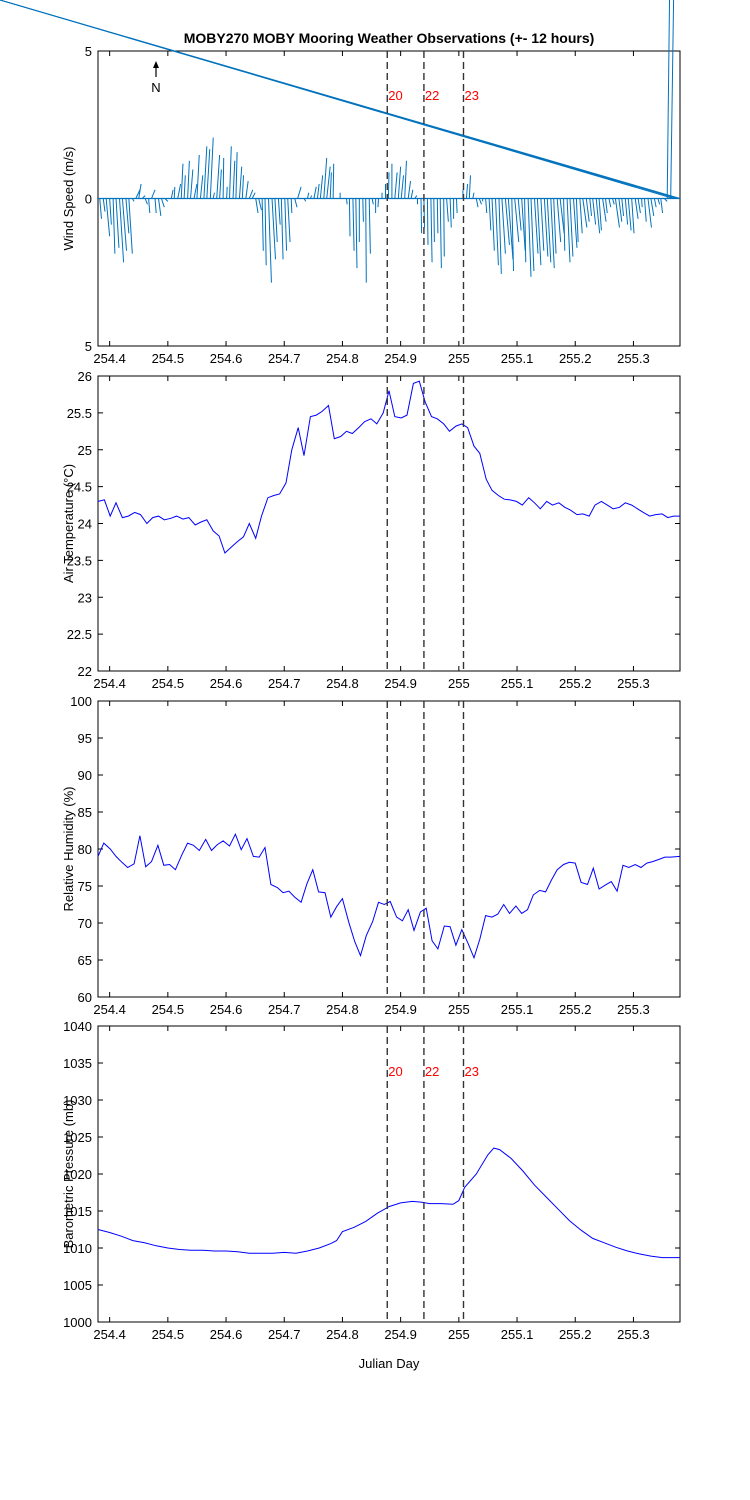 This screenshot has height=1500, width=750. Describe the element at coordinates (79, 413) in the screenshot. I see `y-tick-label: 25.5` at that location.